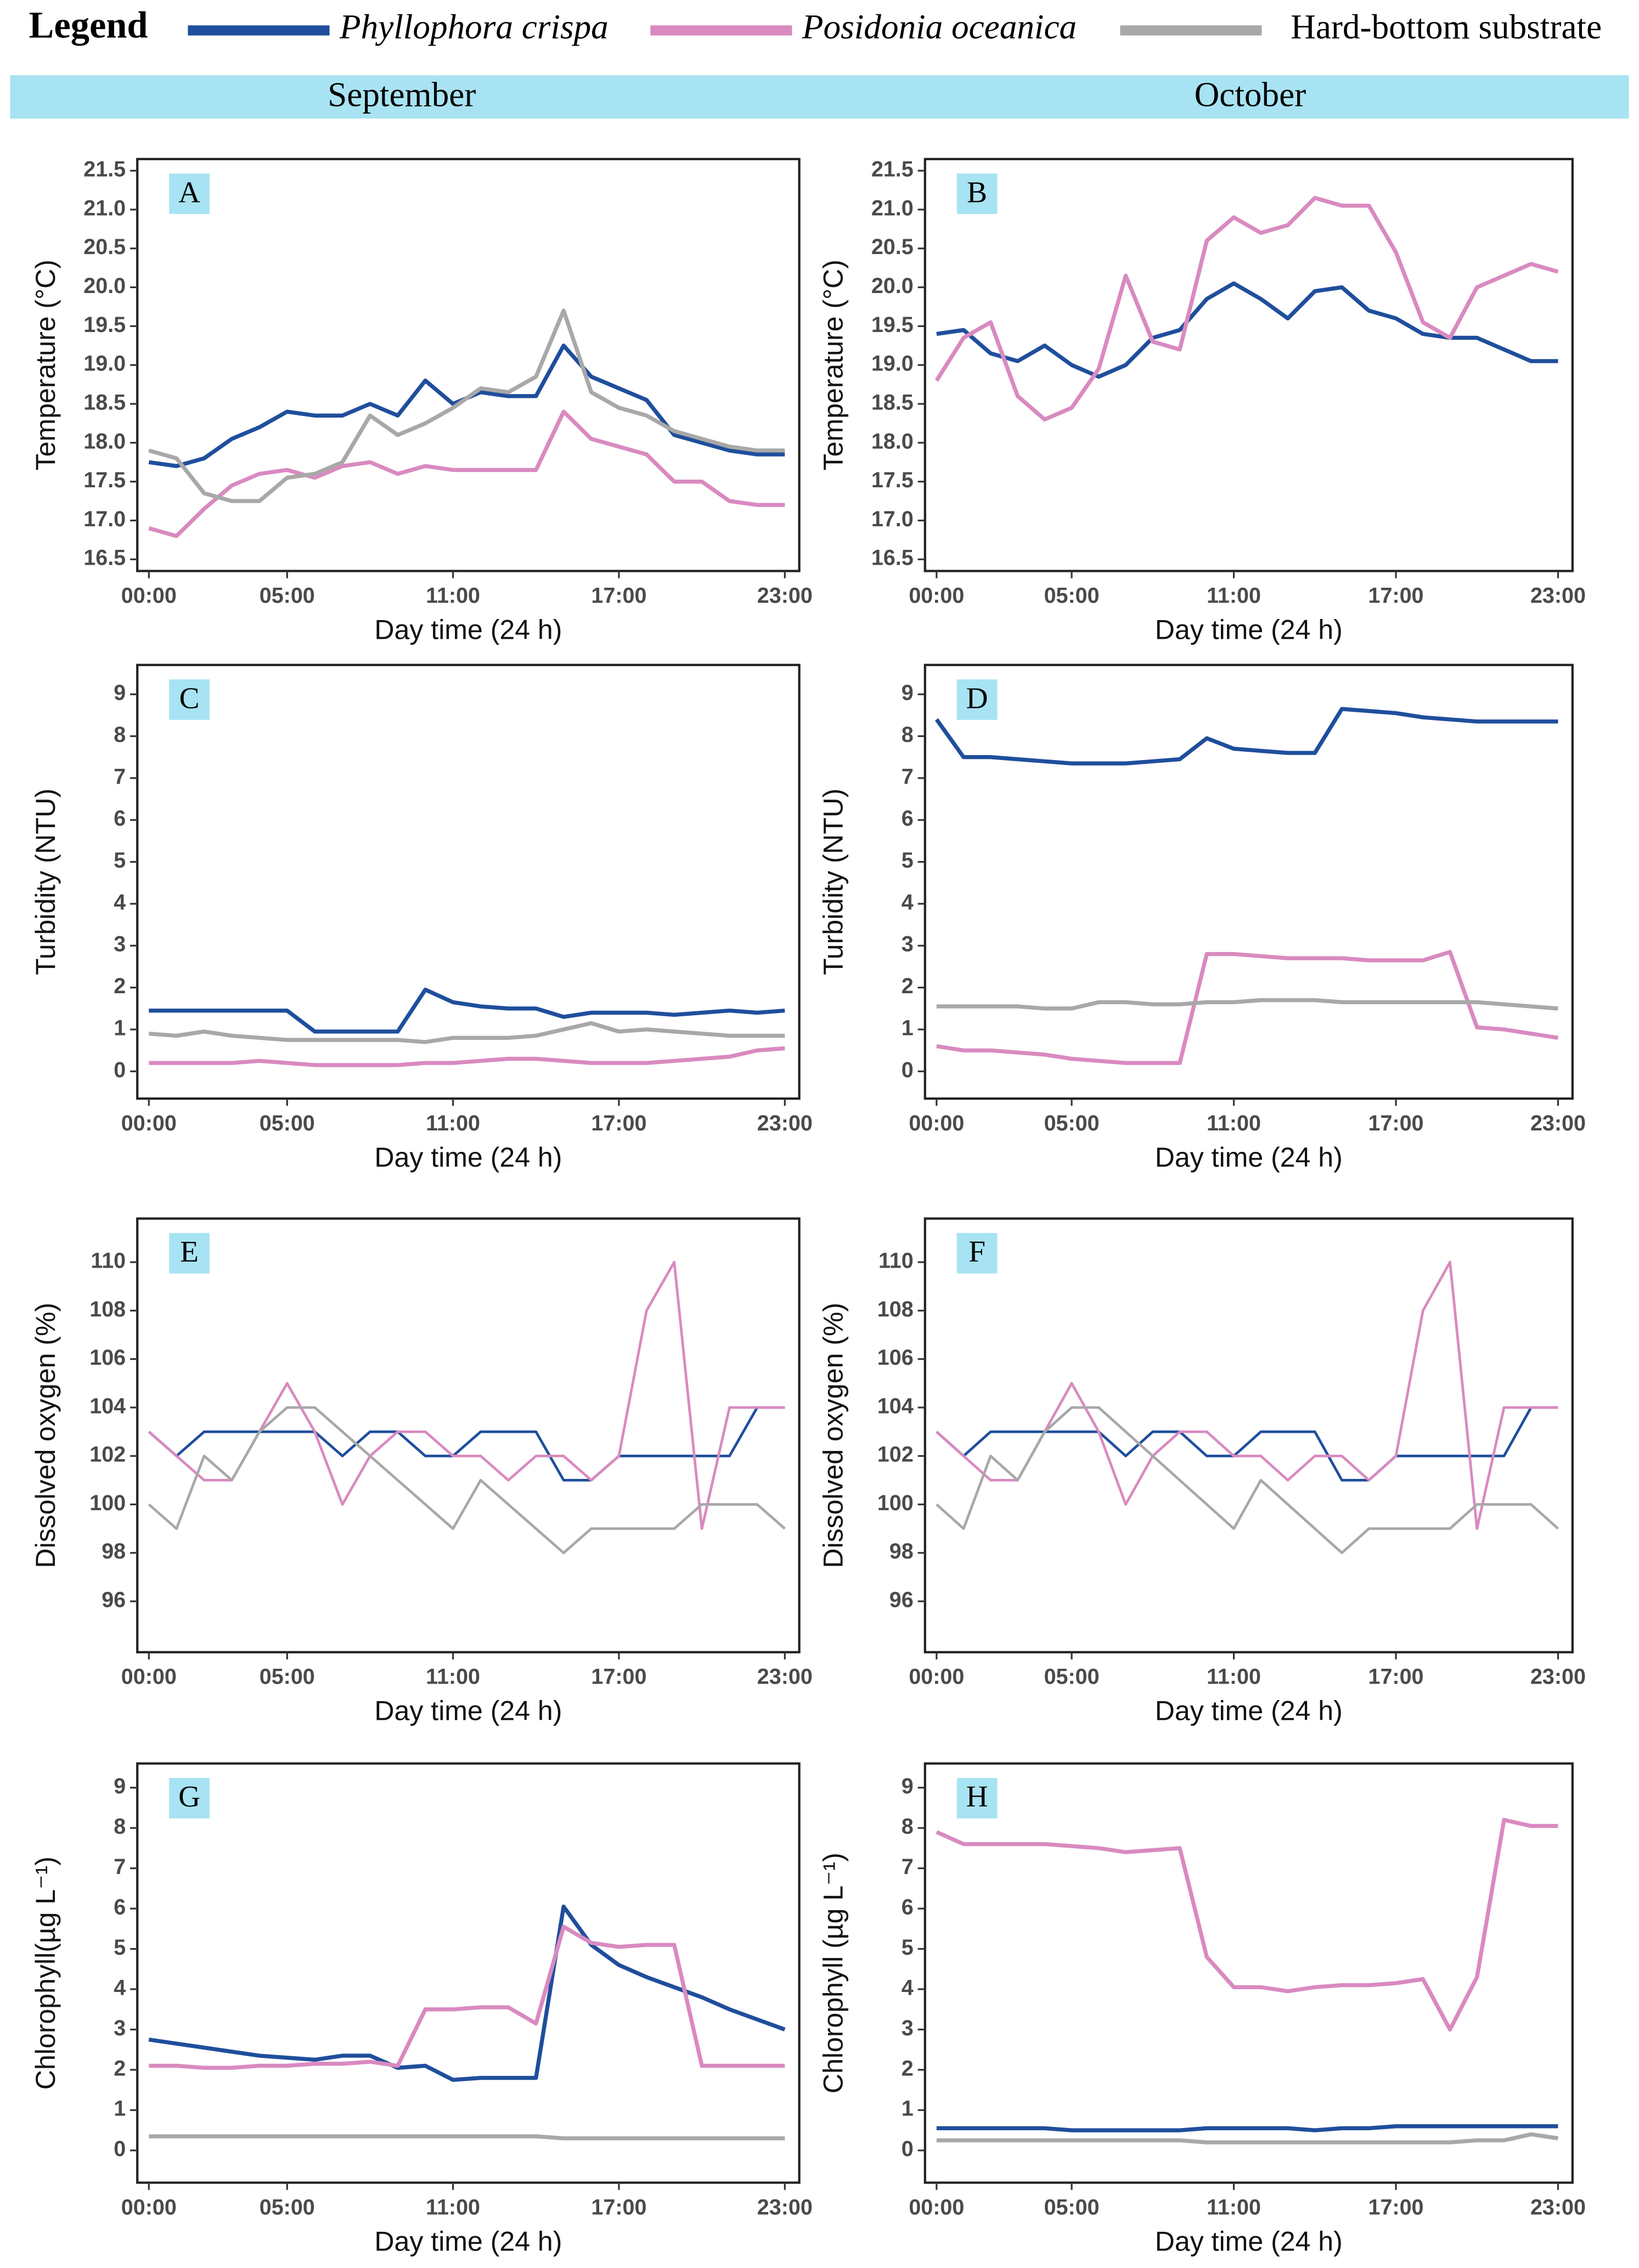 The height and width of the screenshot is (2268, 1639). Describe the element at coordinates (893, 480) in the screenshot. I see `y-tick-label: 17.5` at that location.